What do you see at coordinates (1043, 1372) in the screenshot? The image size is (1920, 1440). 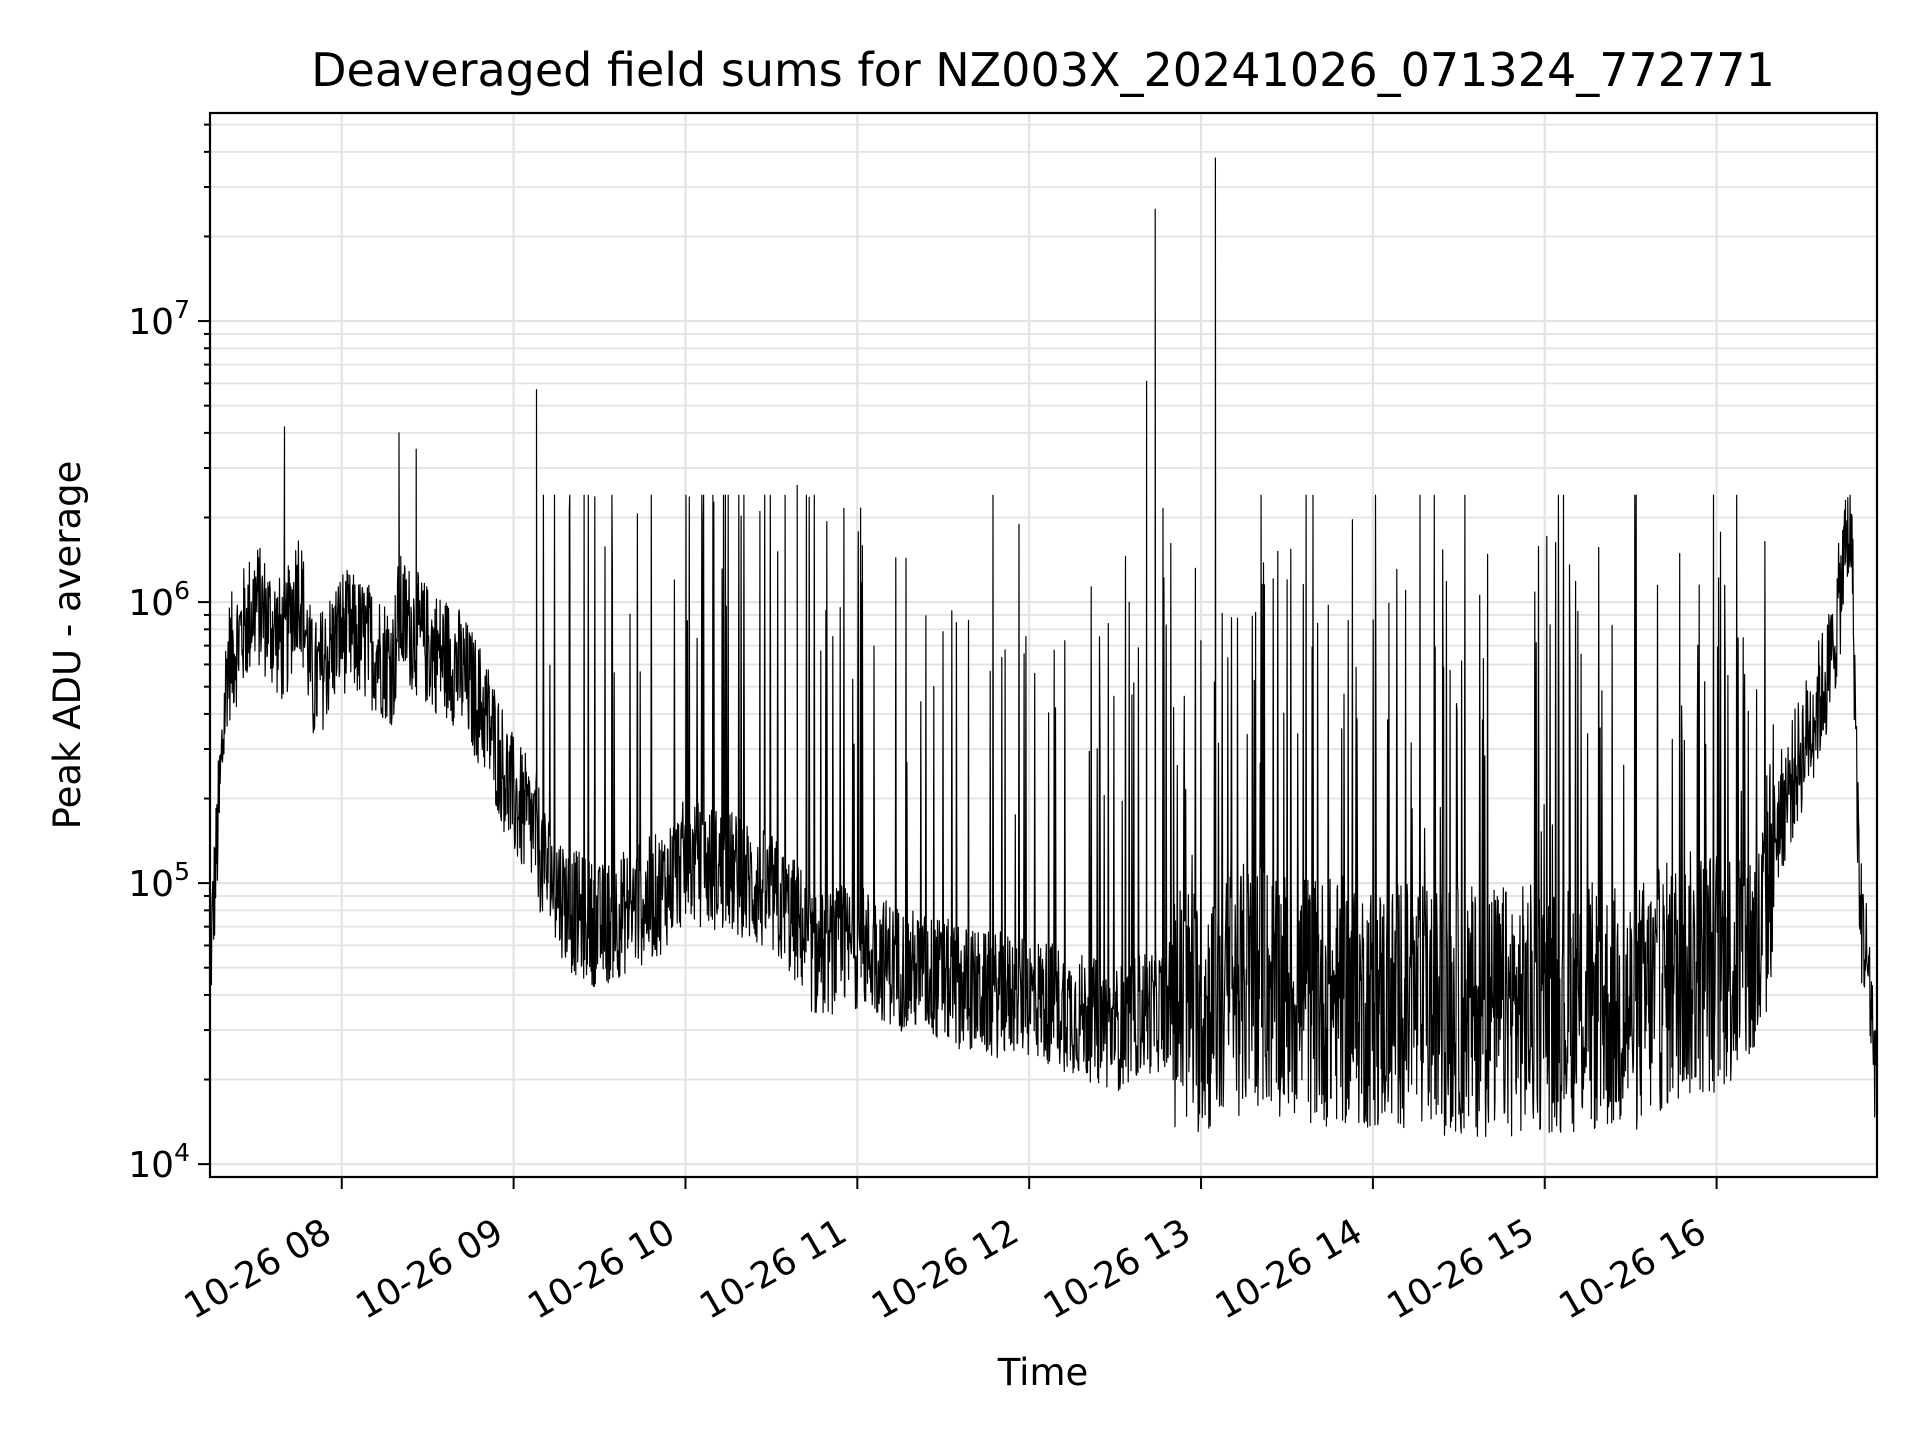 I see `x-axis-label: Time` at bounding box center [1043, 1372].